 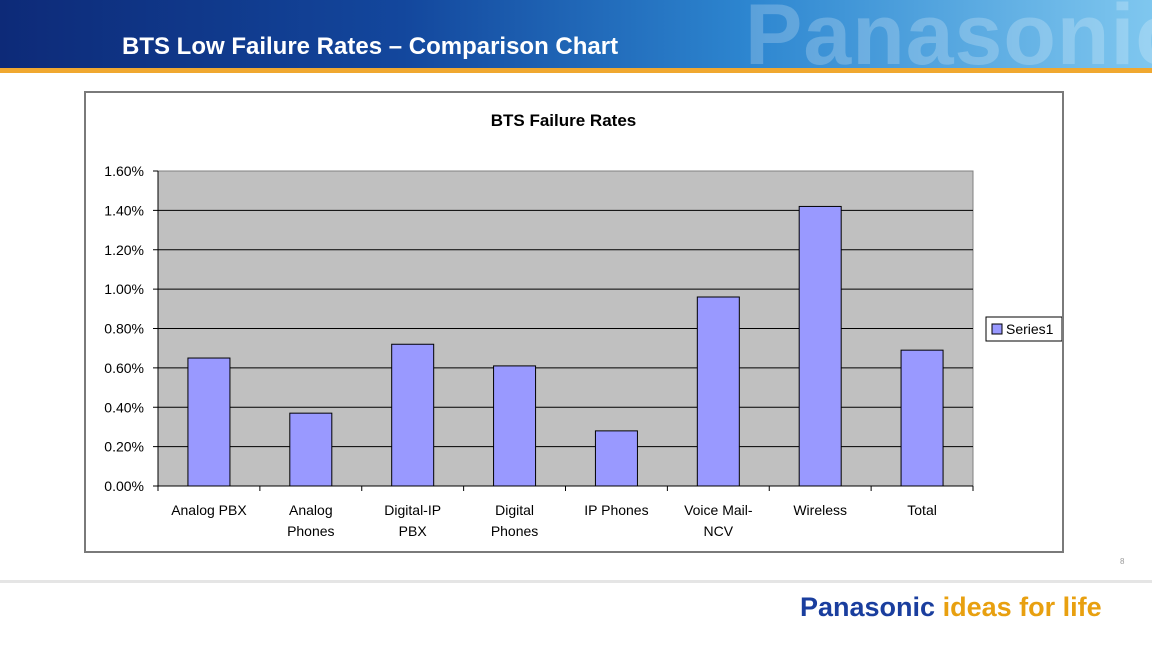 What do you see at coordinates (124, 250) in the screenshot?
I see `y-tick-label: 1.20%` at bounding box center [124, 250].